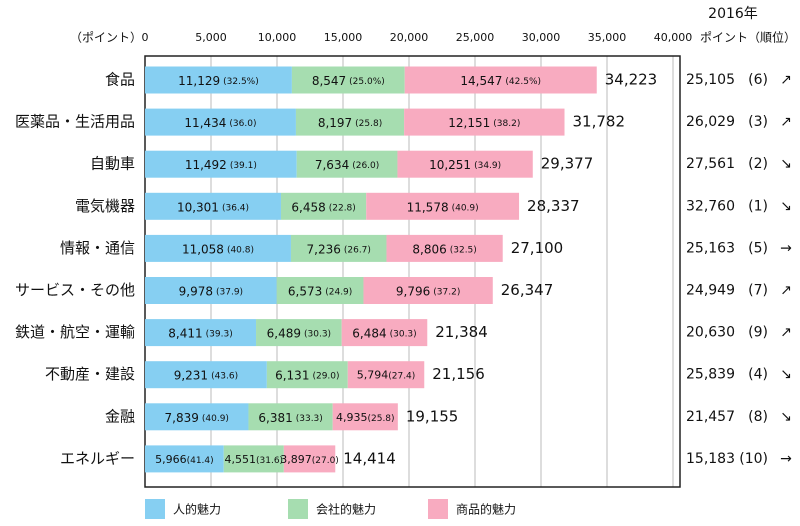  I want to click on segment-label: 5,966(41.4), so click(184, 459).